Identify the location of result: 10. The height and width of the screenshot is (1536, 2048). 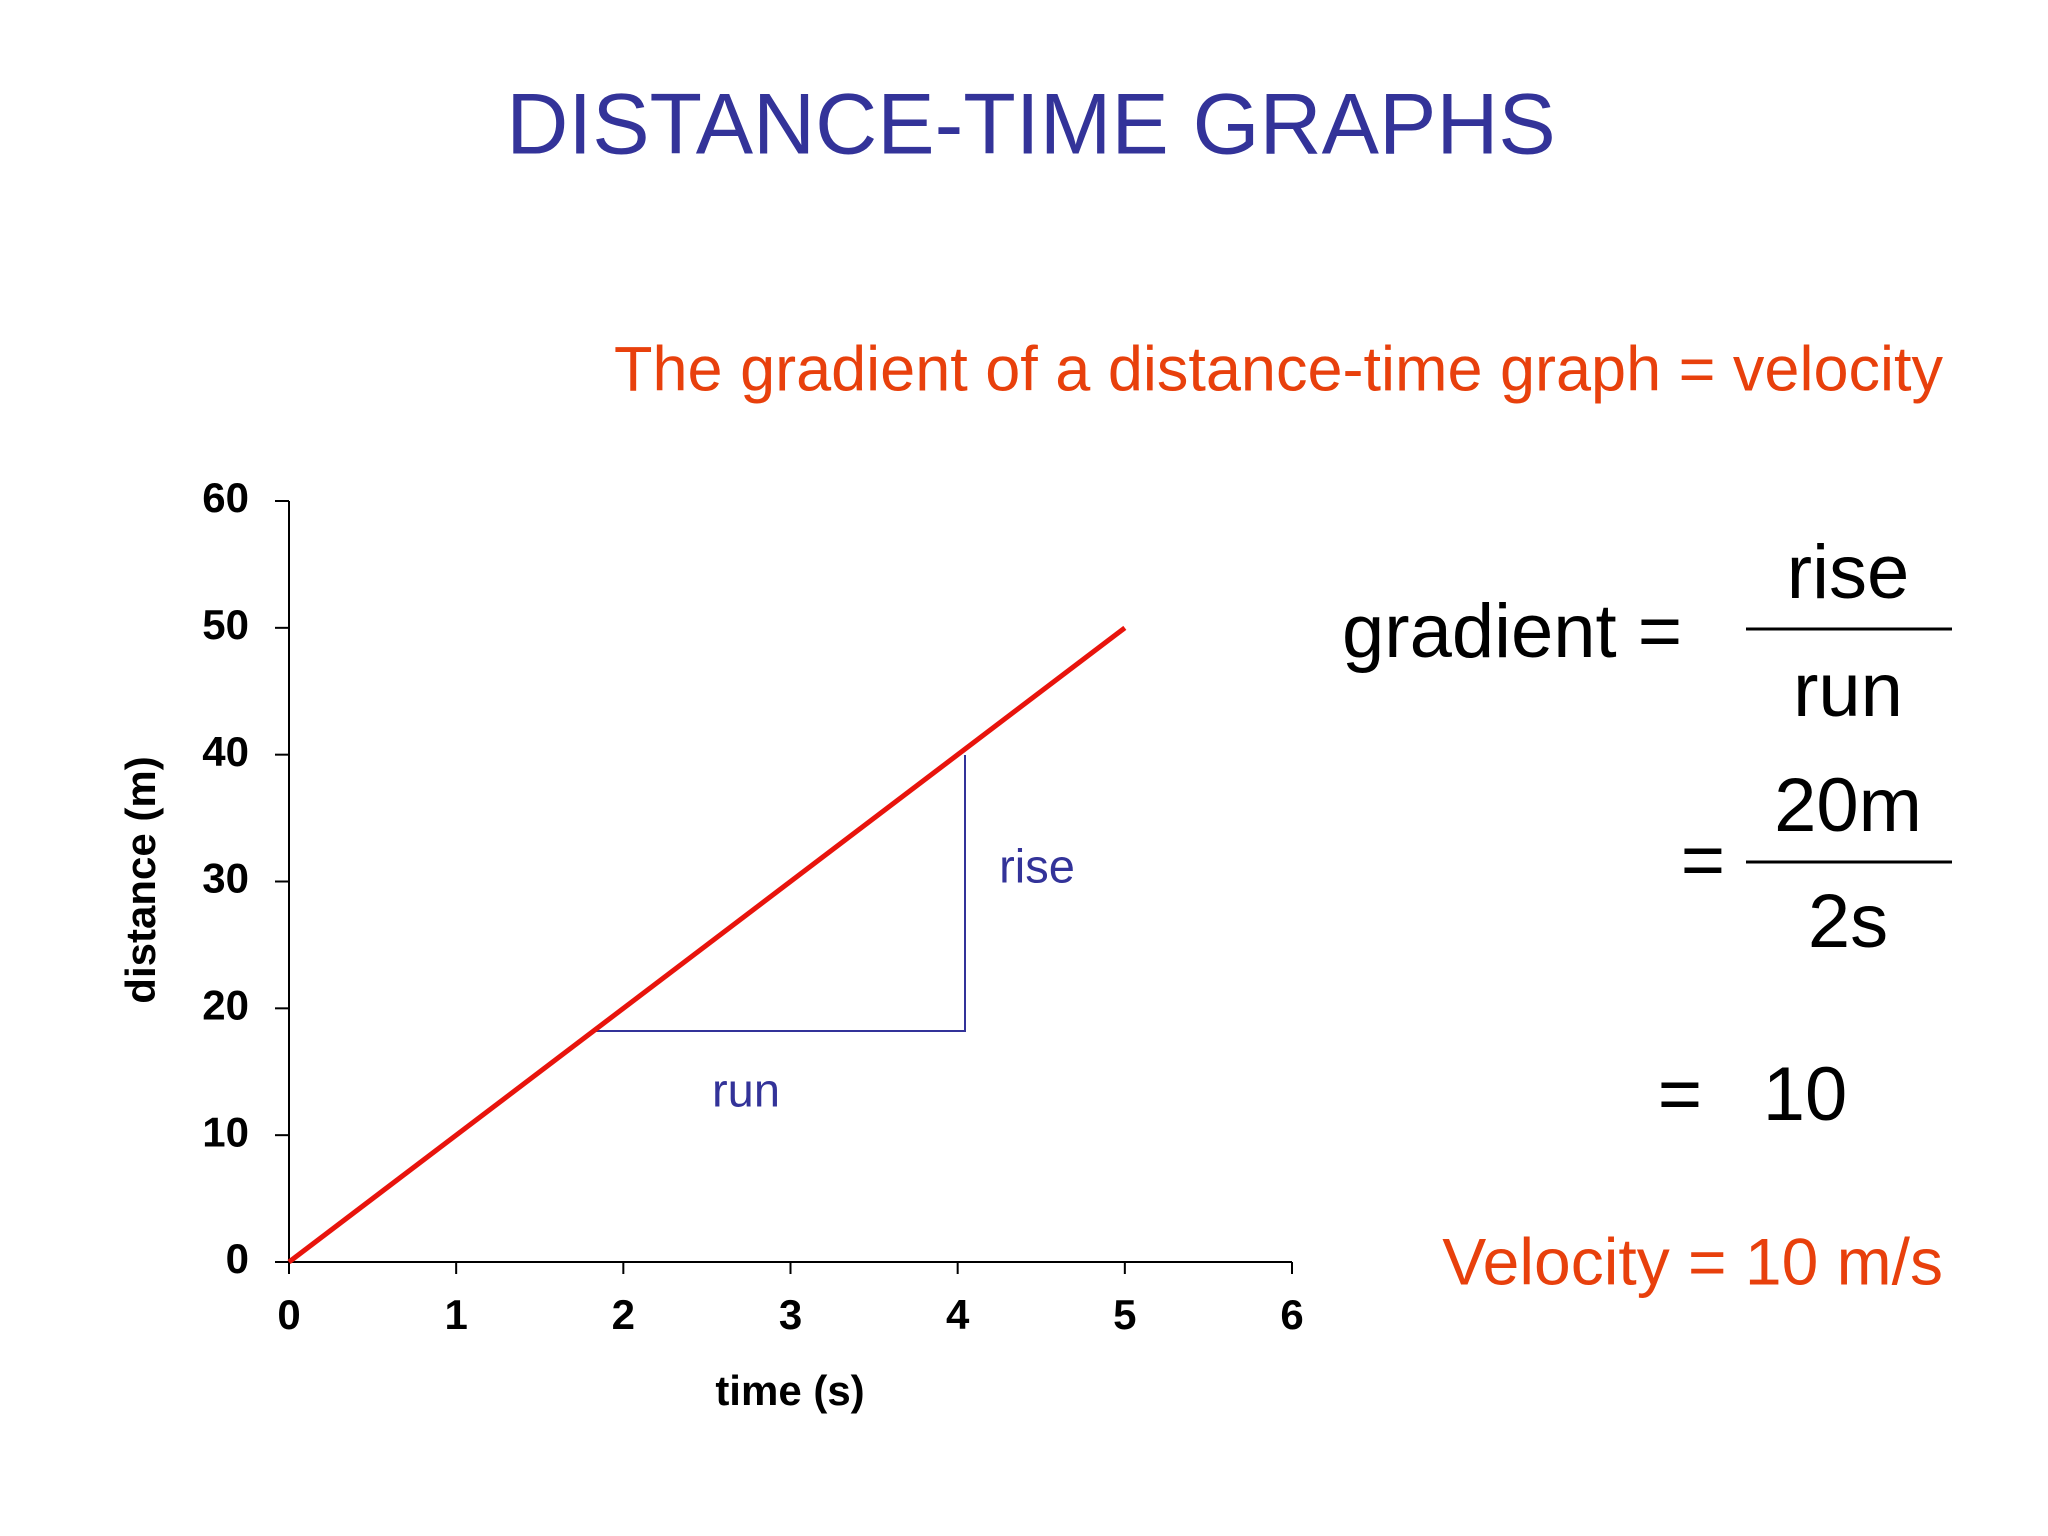
(1805, 1094).